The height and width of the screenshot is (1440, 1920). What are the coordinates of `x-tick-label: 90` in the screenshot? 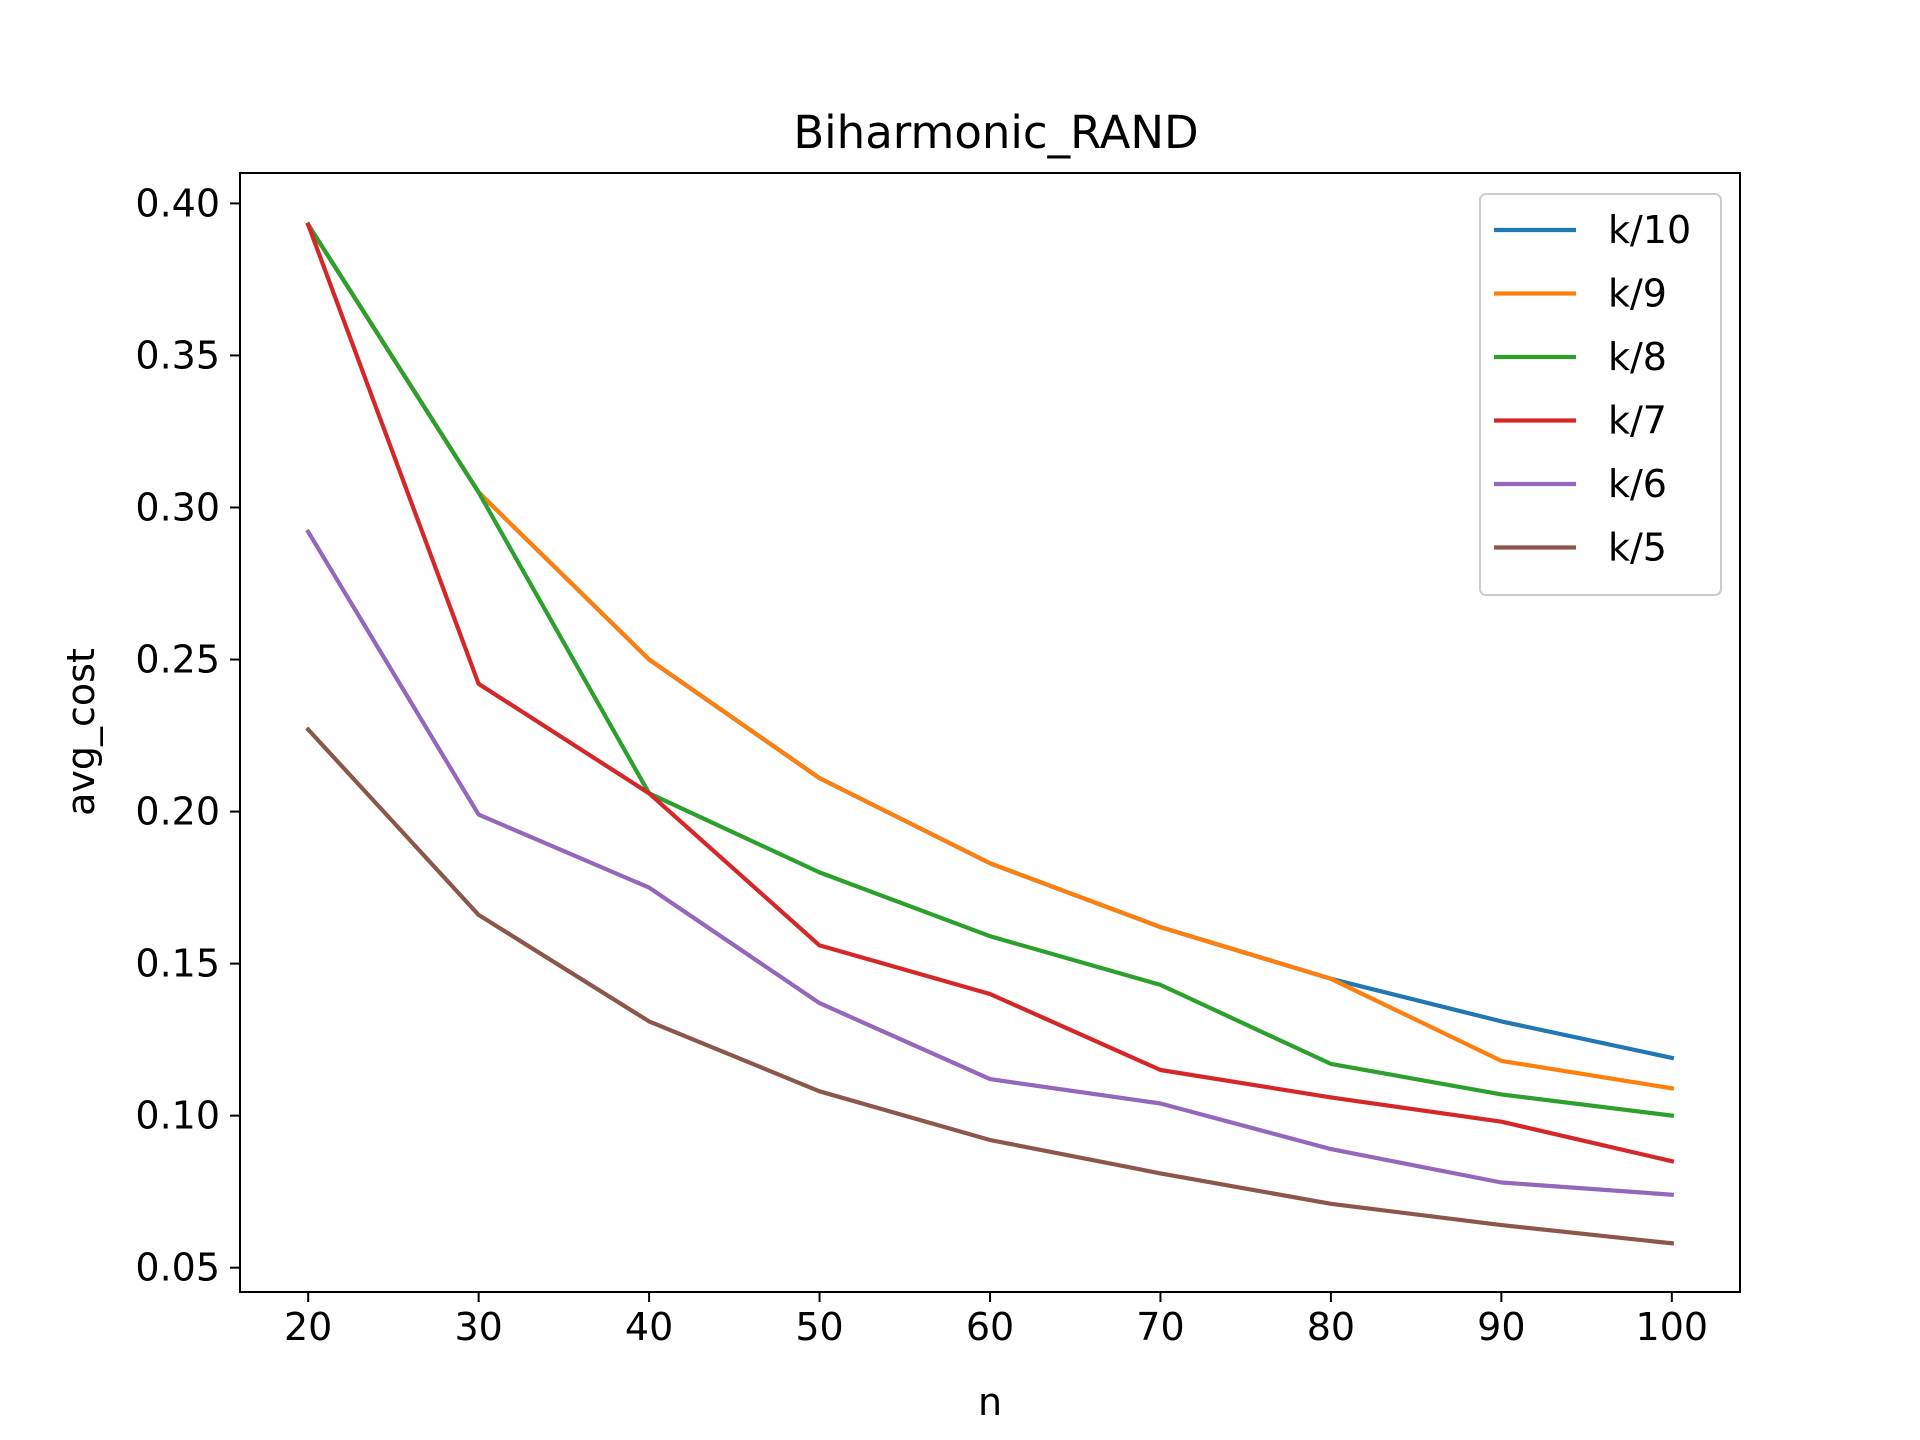 It's located at (1501, 1327).